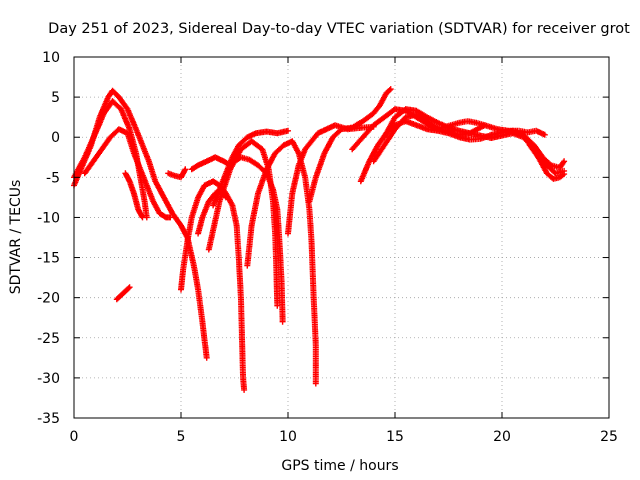  Describe the element at coordinates (48, 419) in the screenshot. I see `y-tick-label: -35` at that location.